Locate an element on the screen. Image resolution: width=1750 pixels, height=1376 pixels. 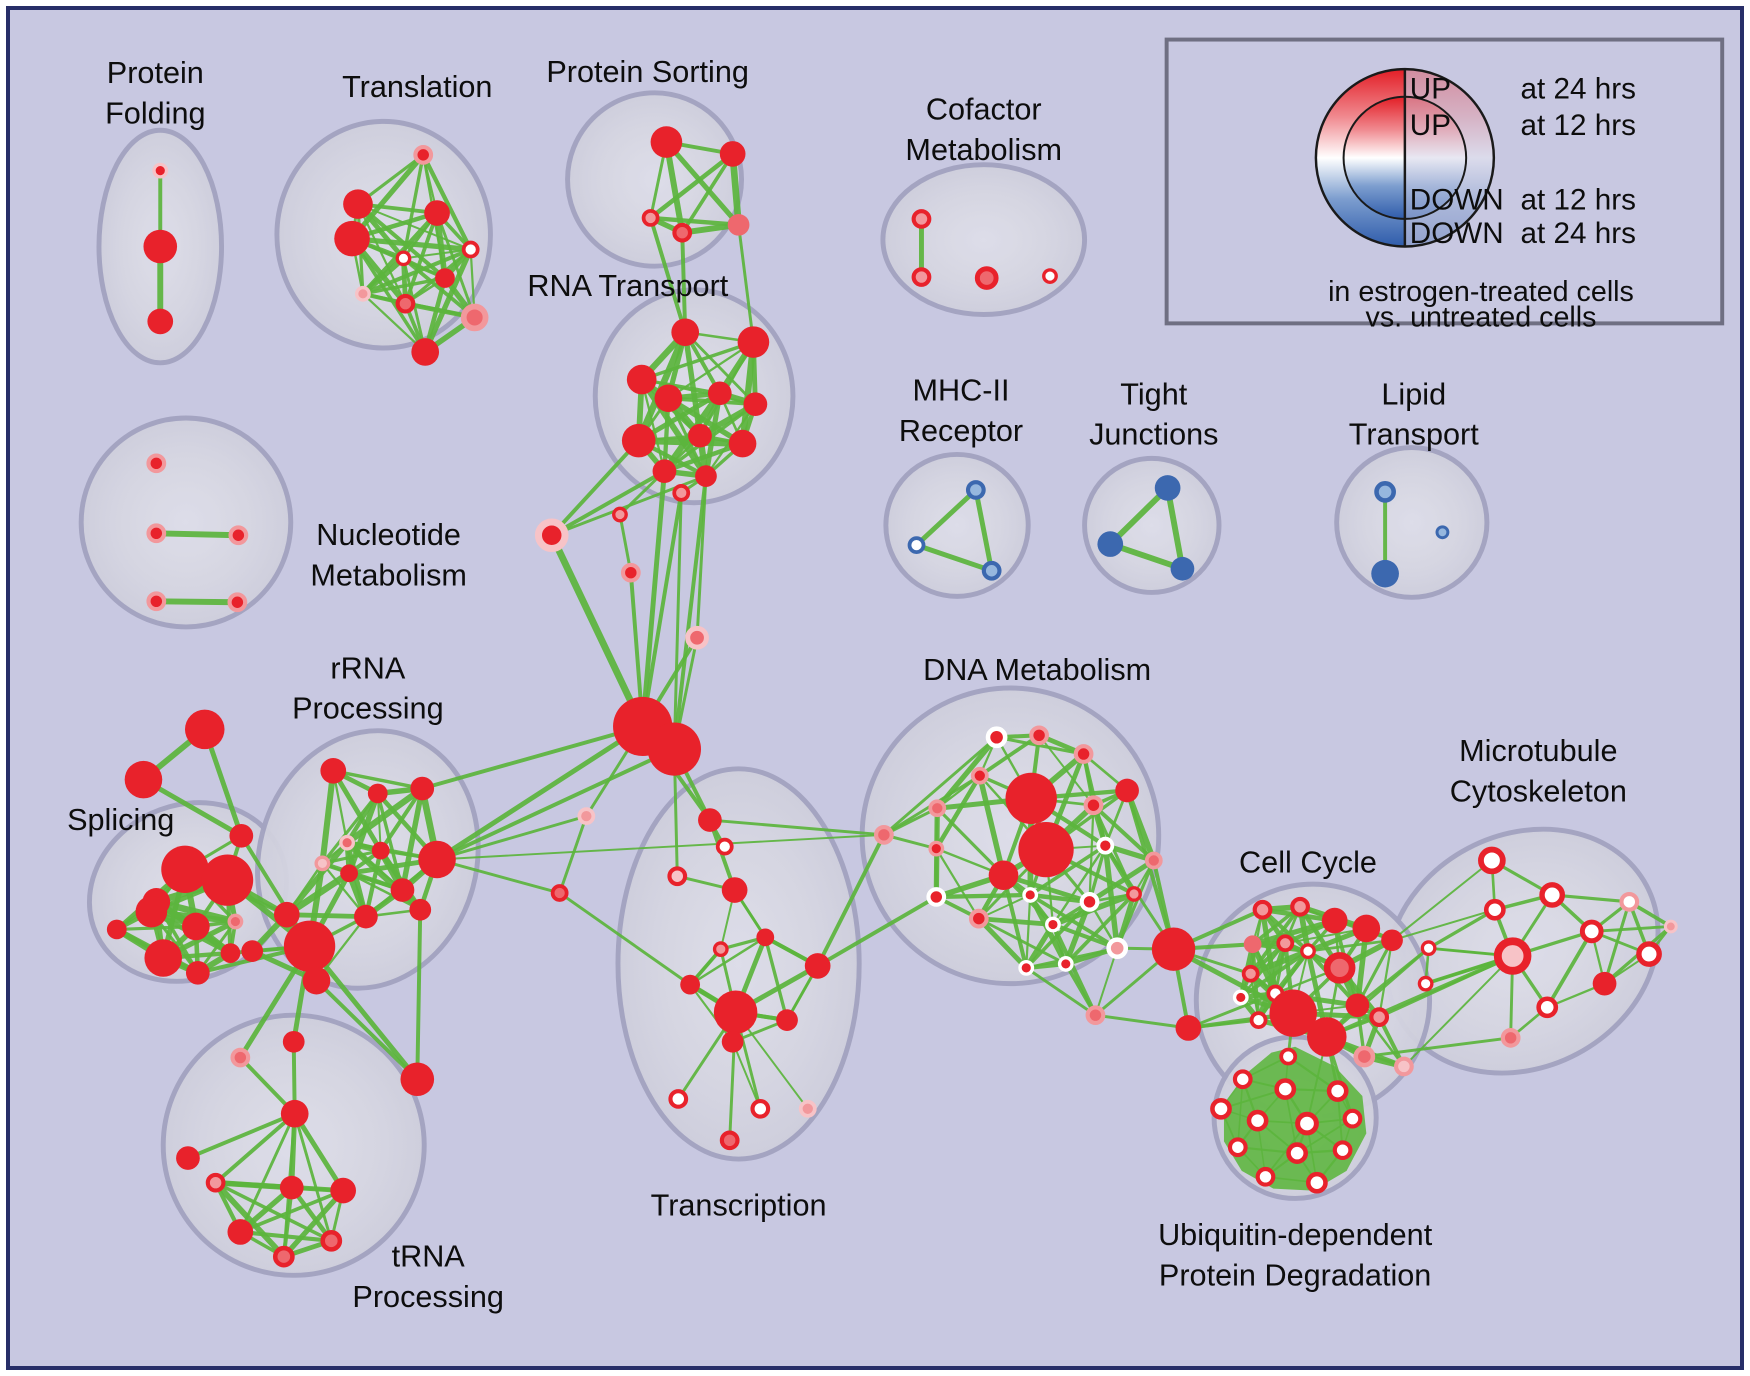
legend-inner-circle-left is located at coordinates (1374, 157).